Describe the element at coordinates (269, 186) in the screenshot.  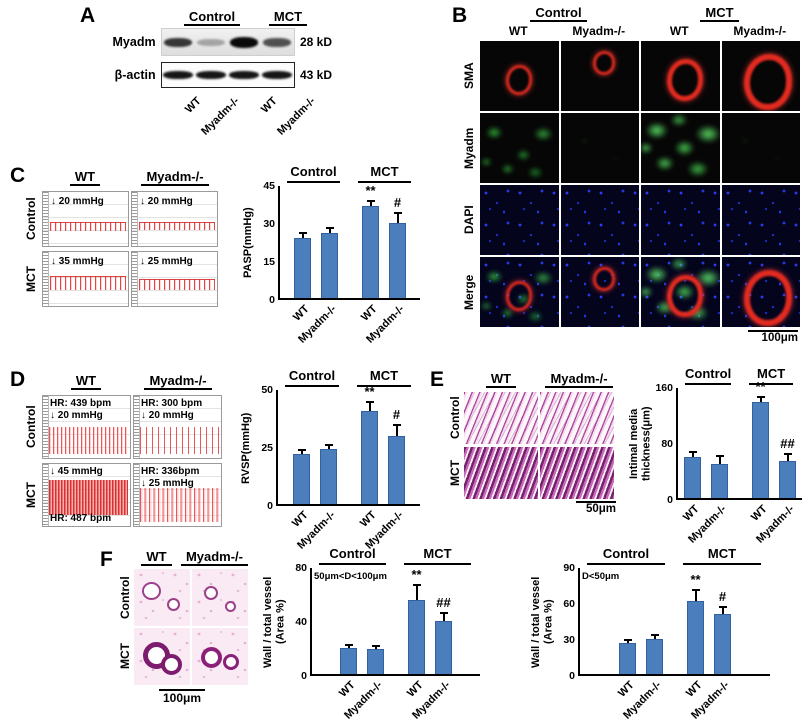
I see `chart-y-tick: 45` at that location.